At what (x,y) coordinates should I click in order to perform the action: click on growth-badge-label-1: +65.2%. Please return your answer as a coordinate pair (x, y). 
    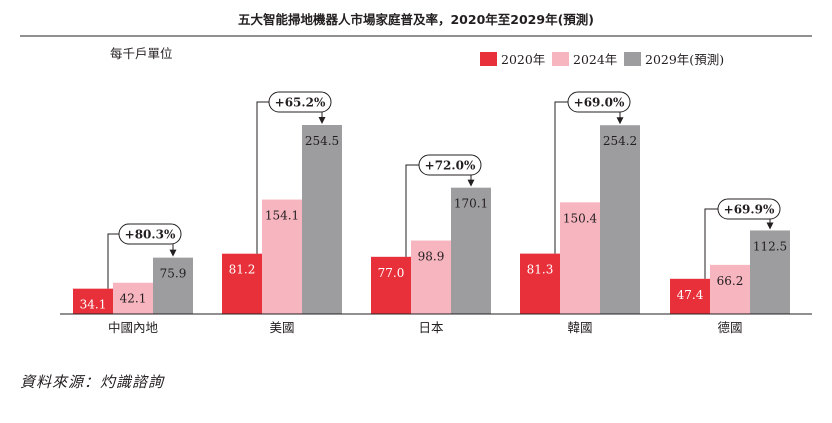
    Looking at the image, I should click on (300, 103).